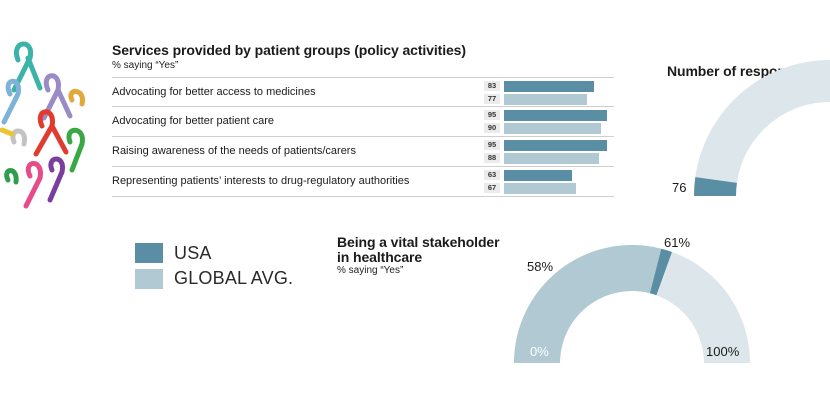 This screenshot has height=410, width=830. I want to click on stakeholder-max-label: 100%, so click(723, 351).